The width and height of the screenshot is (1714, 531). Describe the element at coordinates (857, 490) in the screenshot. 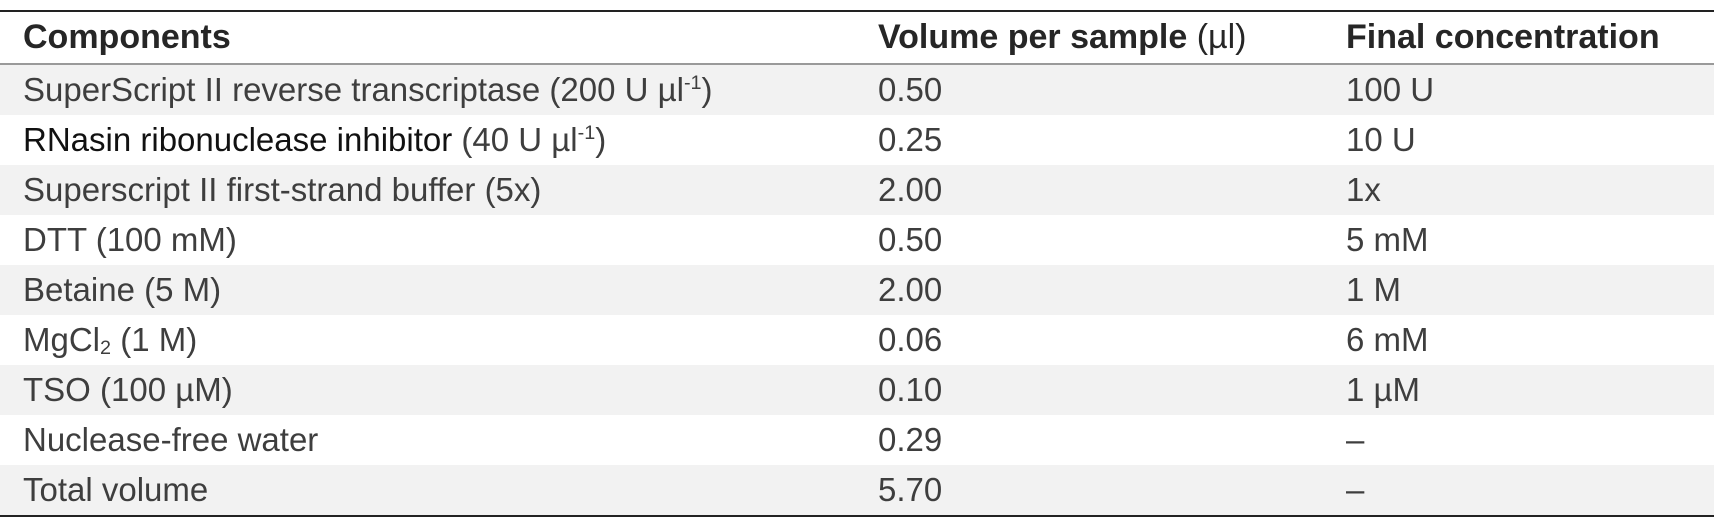

I see `table-row: Total volume 5.70 –` at that location.